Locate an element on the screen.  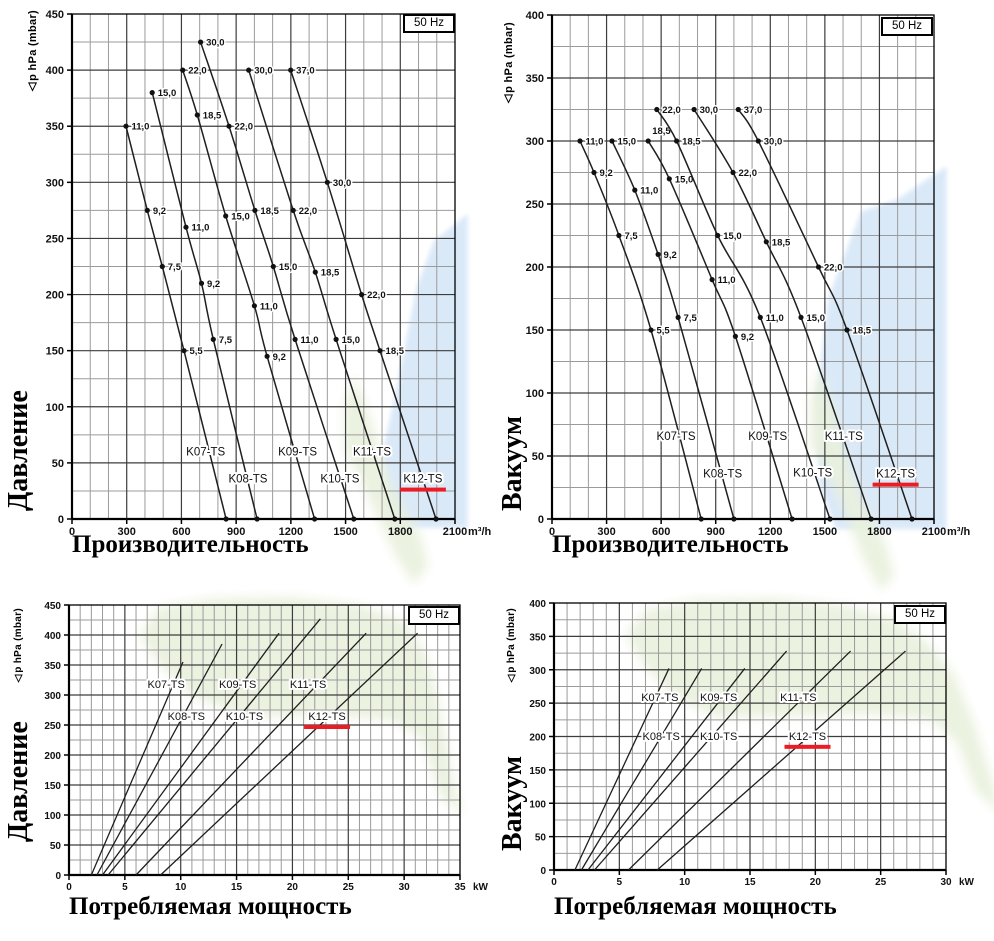
x-axis-title-power: Потребляемая мощность is located at coordinates (695, 906).